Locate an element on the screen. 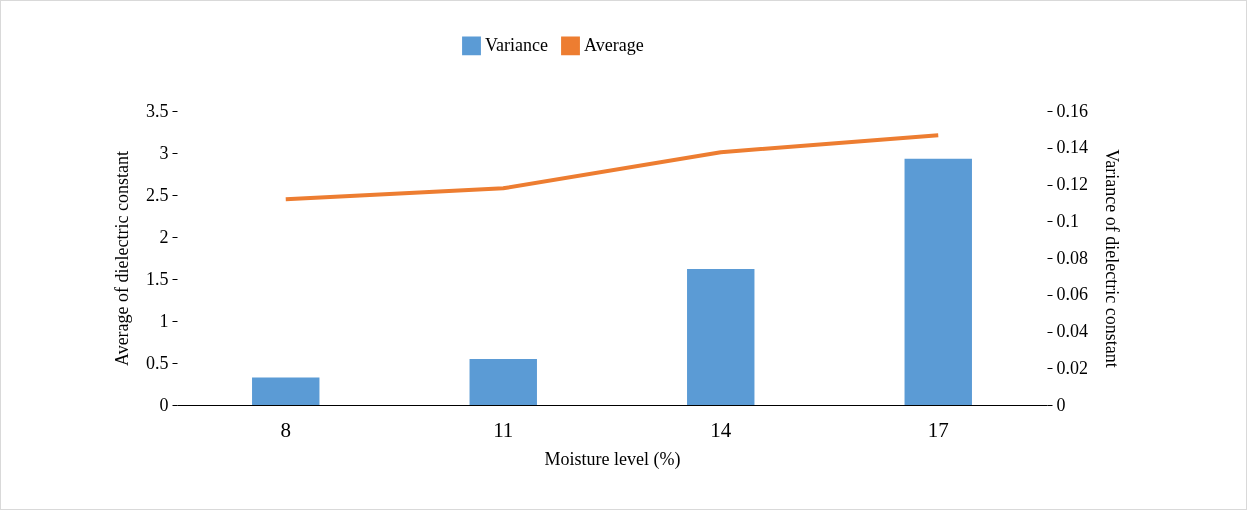 The width and height of the screenshot is (1249, 512). y2-tick-label: 0.14 is located at coordinates (1072, 147).